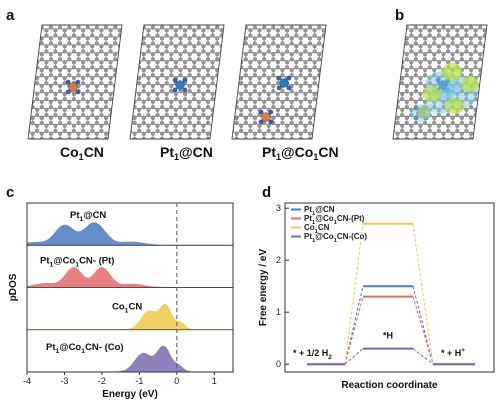 This screenshot has height=403, width=500. I want to click on panel-b: b, so click(440, 73).